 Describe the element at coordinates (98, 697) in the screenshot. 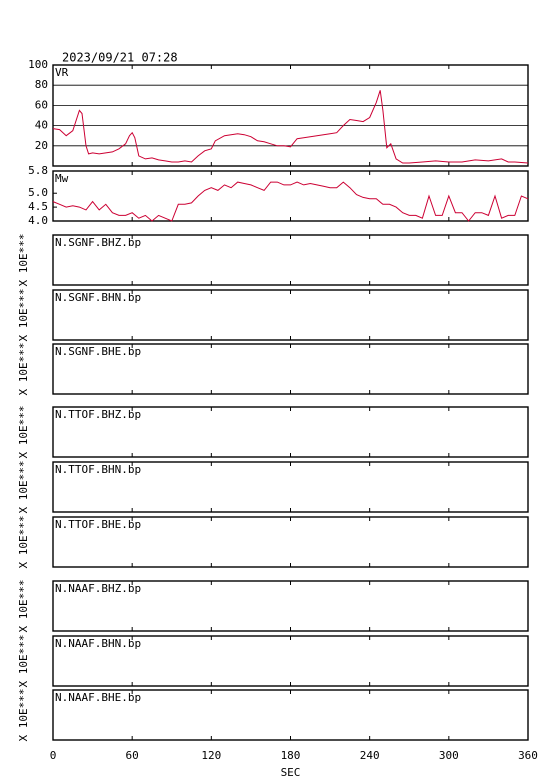

I see `panel-label: N.NAAF.BHE.bp` at that location.